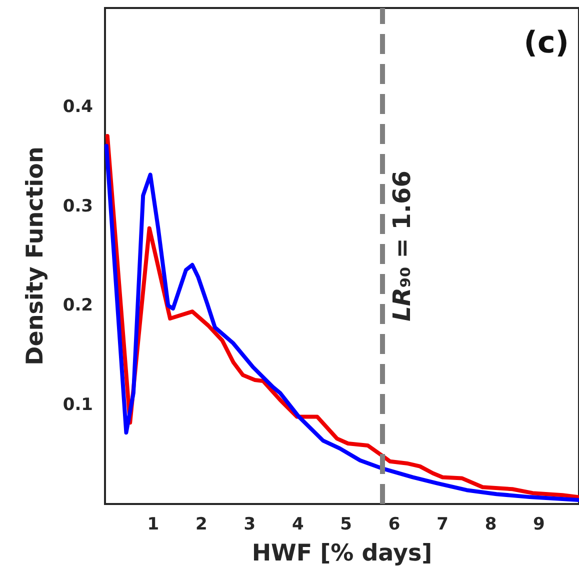 The width and height of the screenshot is (579, 576). I want to click on y-tick-label: 0.1, so click(77, 404).